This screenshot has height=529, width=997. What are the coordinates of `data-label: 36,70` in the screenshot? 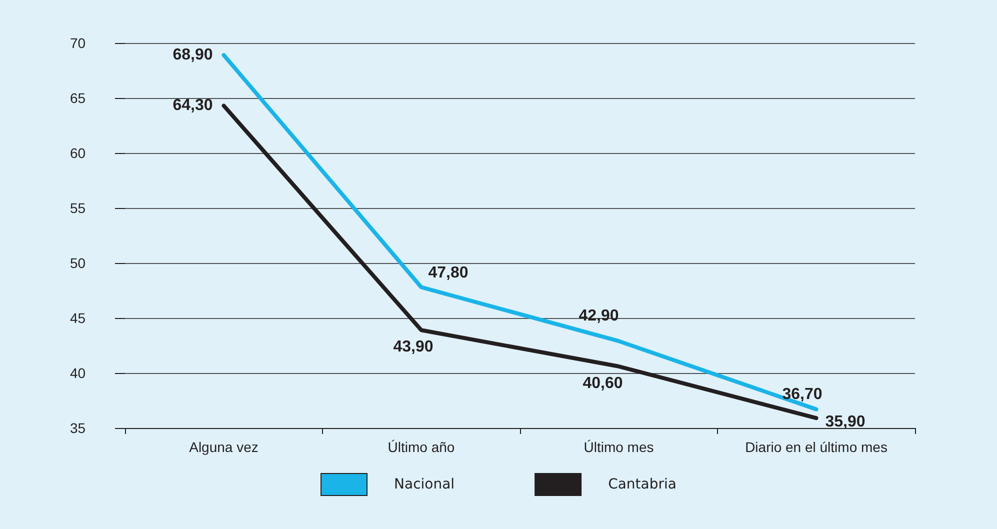 It's located at (802, 394).